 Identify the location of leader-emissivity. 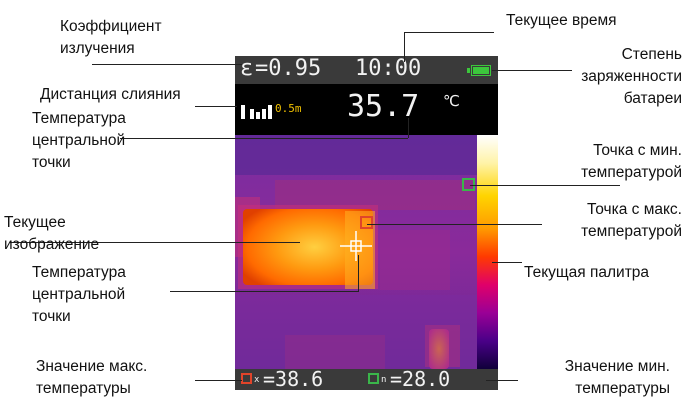
(167, 64).